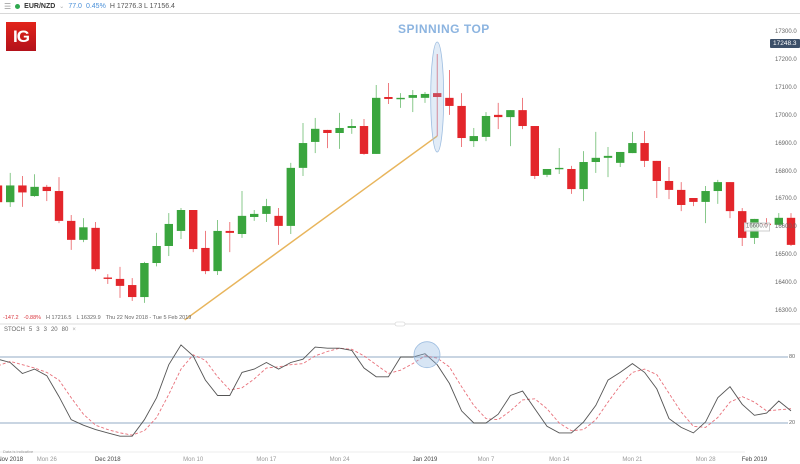 This screenshot has height=464, width=800. I want to click on y-tick-label: 16800.0, so click(786, 171).